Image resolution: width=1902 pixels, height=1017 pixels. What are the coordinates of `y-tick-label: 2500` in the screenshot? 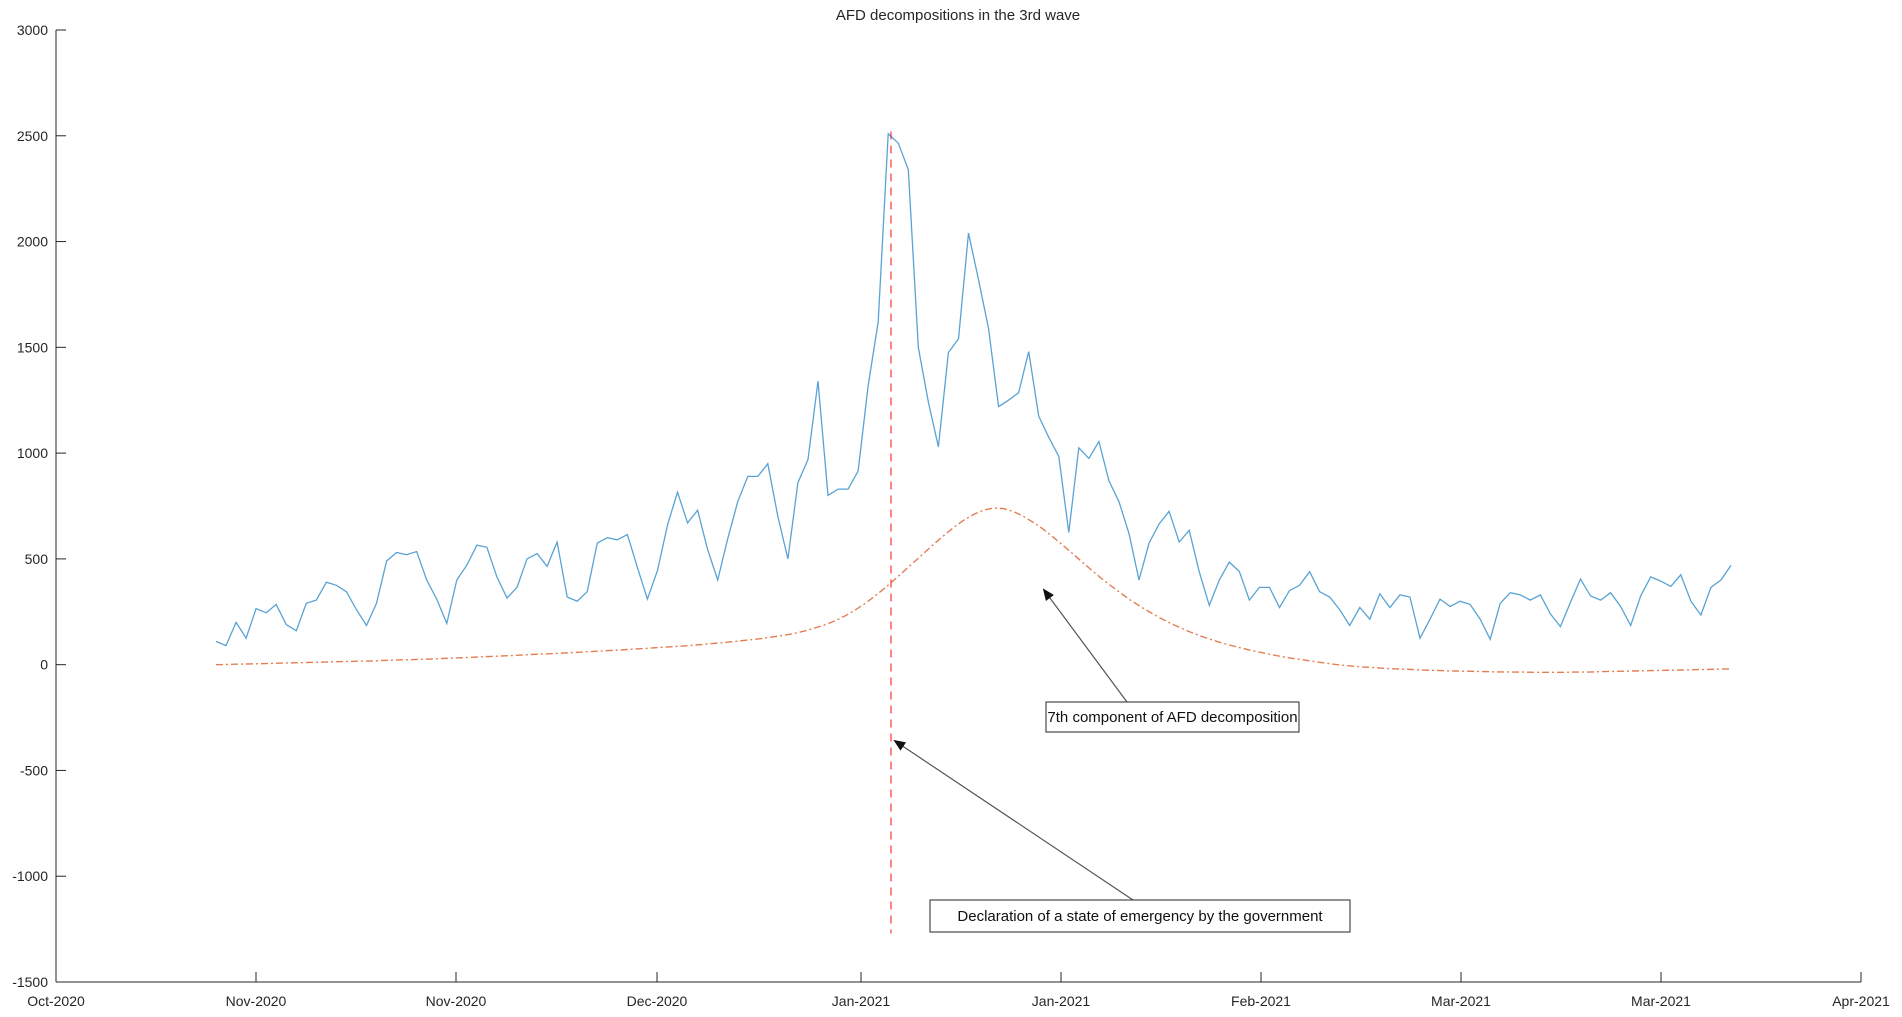 It's located at (32, 136).